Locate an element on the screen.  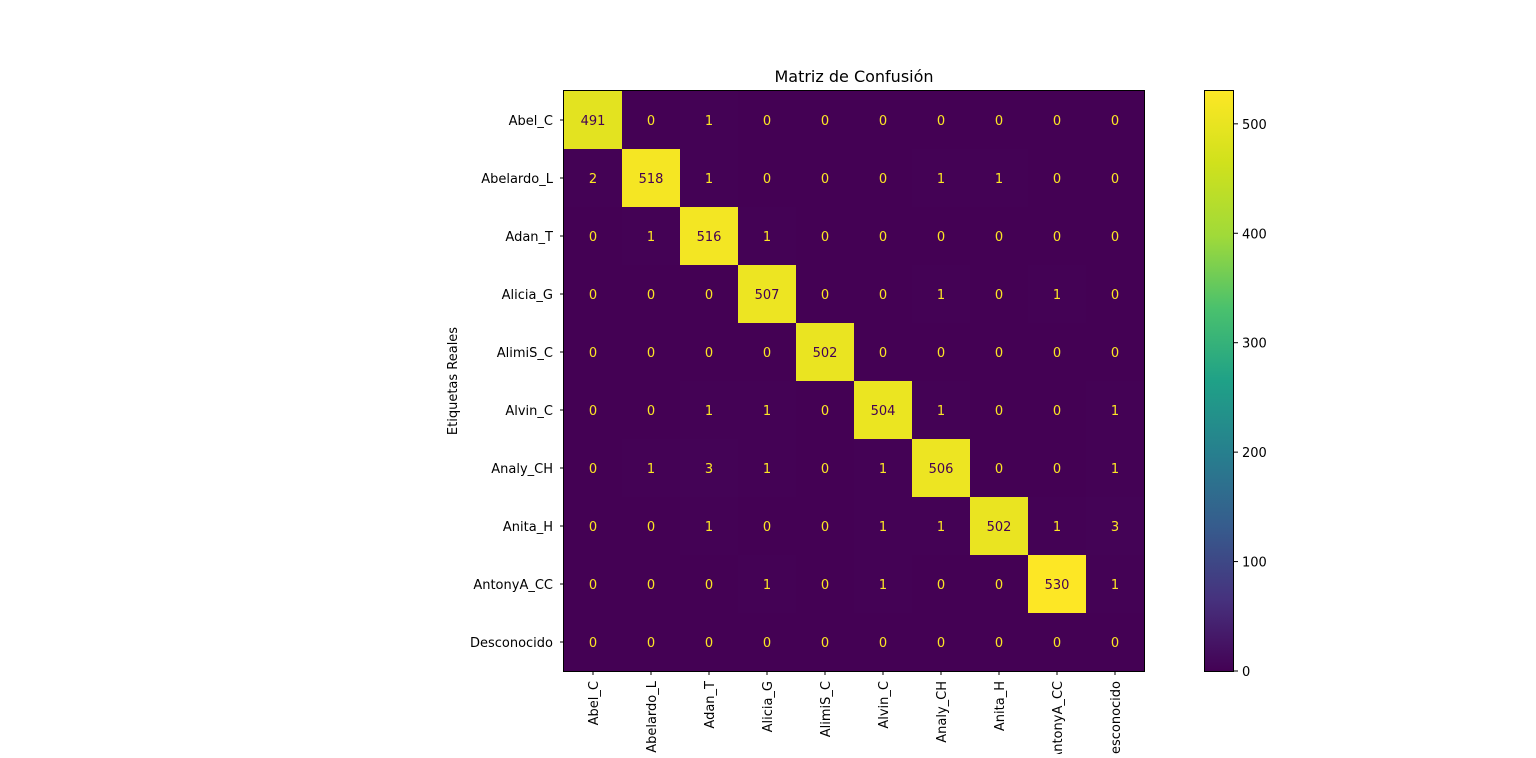
cell-value-label: 518 is located at coordinates (651, 179).